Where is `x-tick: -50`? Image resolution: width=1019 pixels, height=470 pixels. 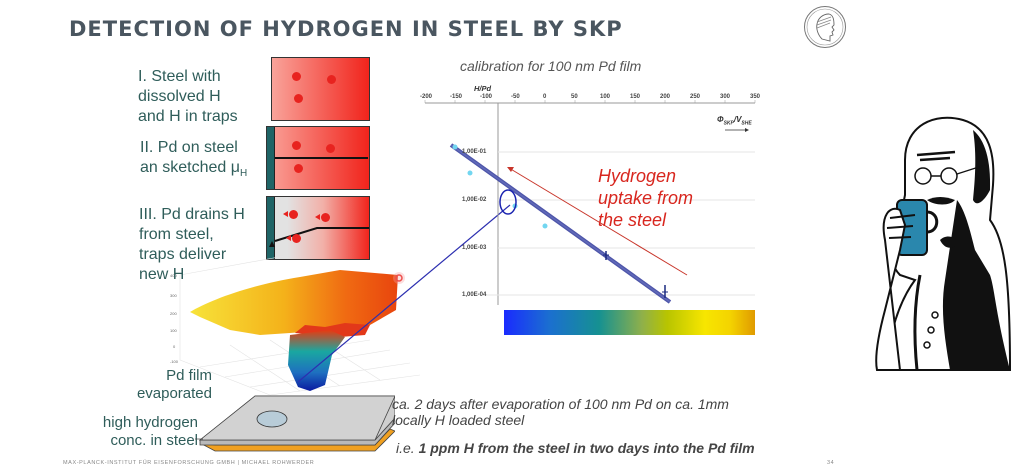 x-tick: -50 is located at coordinates (515, 97).